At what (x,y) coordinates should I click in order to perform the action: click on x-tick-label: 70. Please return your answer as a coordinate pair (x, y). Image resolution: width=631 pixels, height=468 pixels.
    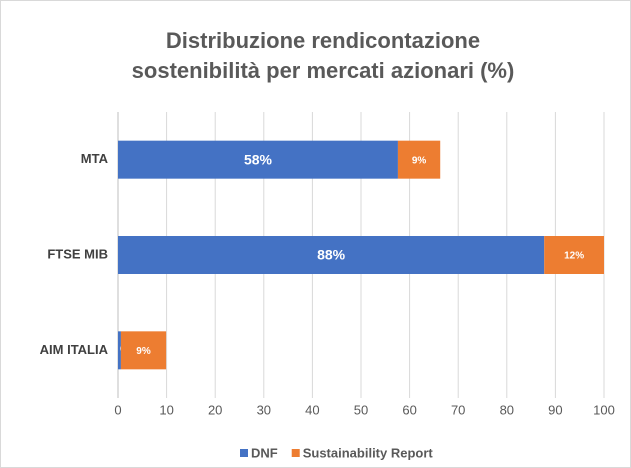
    Looking at the image, I should click on (458, 409).